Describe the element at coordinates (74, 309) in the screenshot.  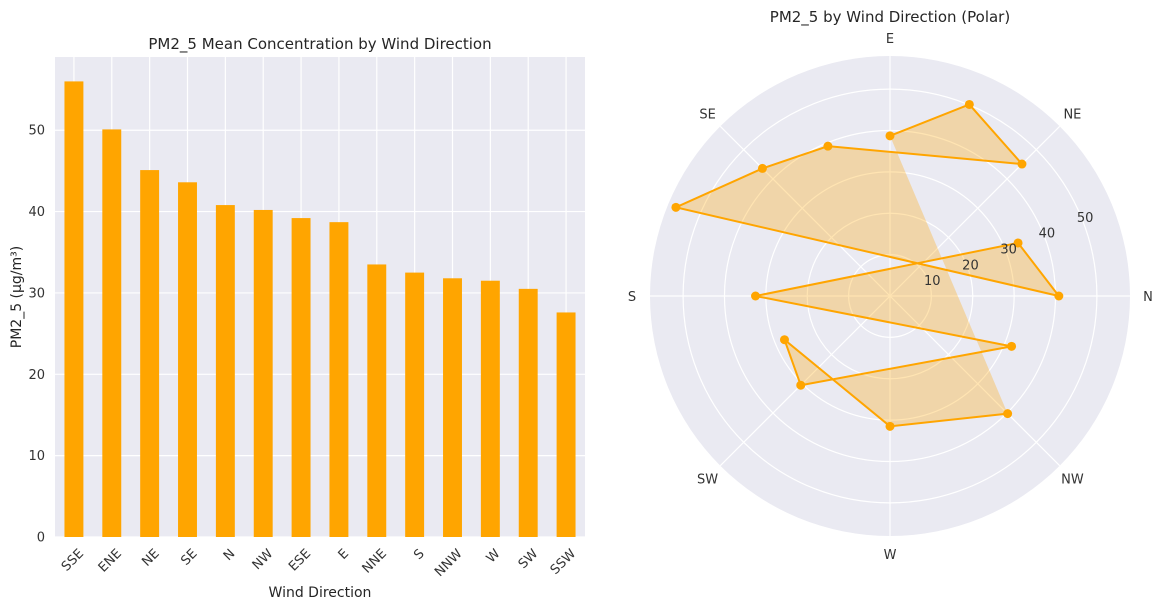
I see `bar-sse` at that location.